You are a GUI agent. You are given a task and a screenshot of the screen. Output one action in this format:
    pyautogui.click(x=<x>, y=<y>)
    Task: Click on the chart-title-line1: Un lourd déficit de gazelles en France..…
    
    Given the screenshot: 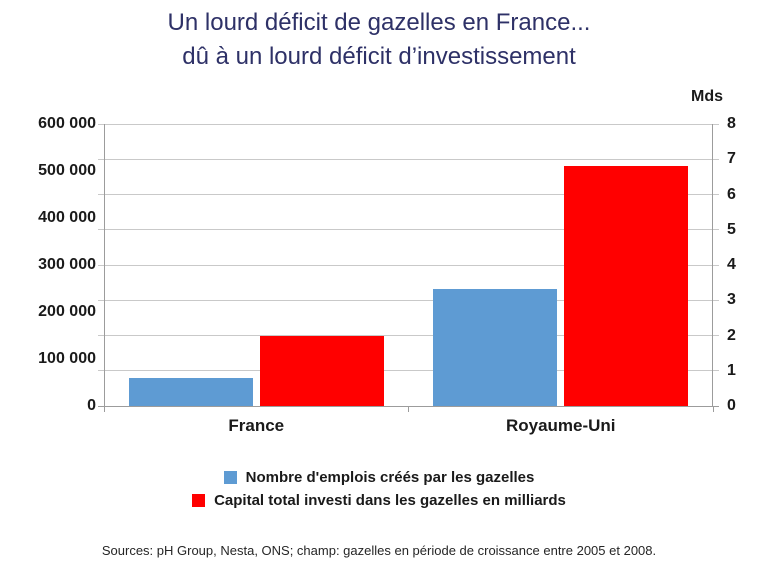 What is the action you would take?
    pyautogui.click(x=379, y=22)
    